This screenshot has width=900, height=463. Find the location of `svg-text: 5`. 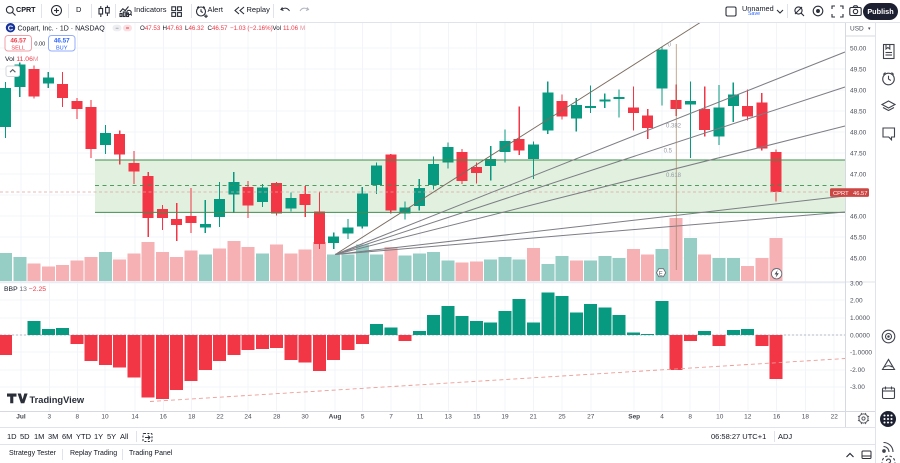

svg-text: 5 is located at coordinates (363, 417).